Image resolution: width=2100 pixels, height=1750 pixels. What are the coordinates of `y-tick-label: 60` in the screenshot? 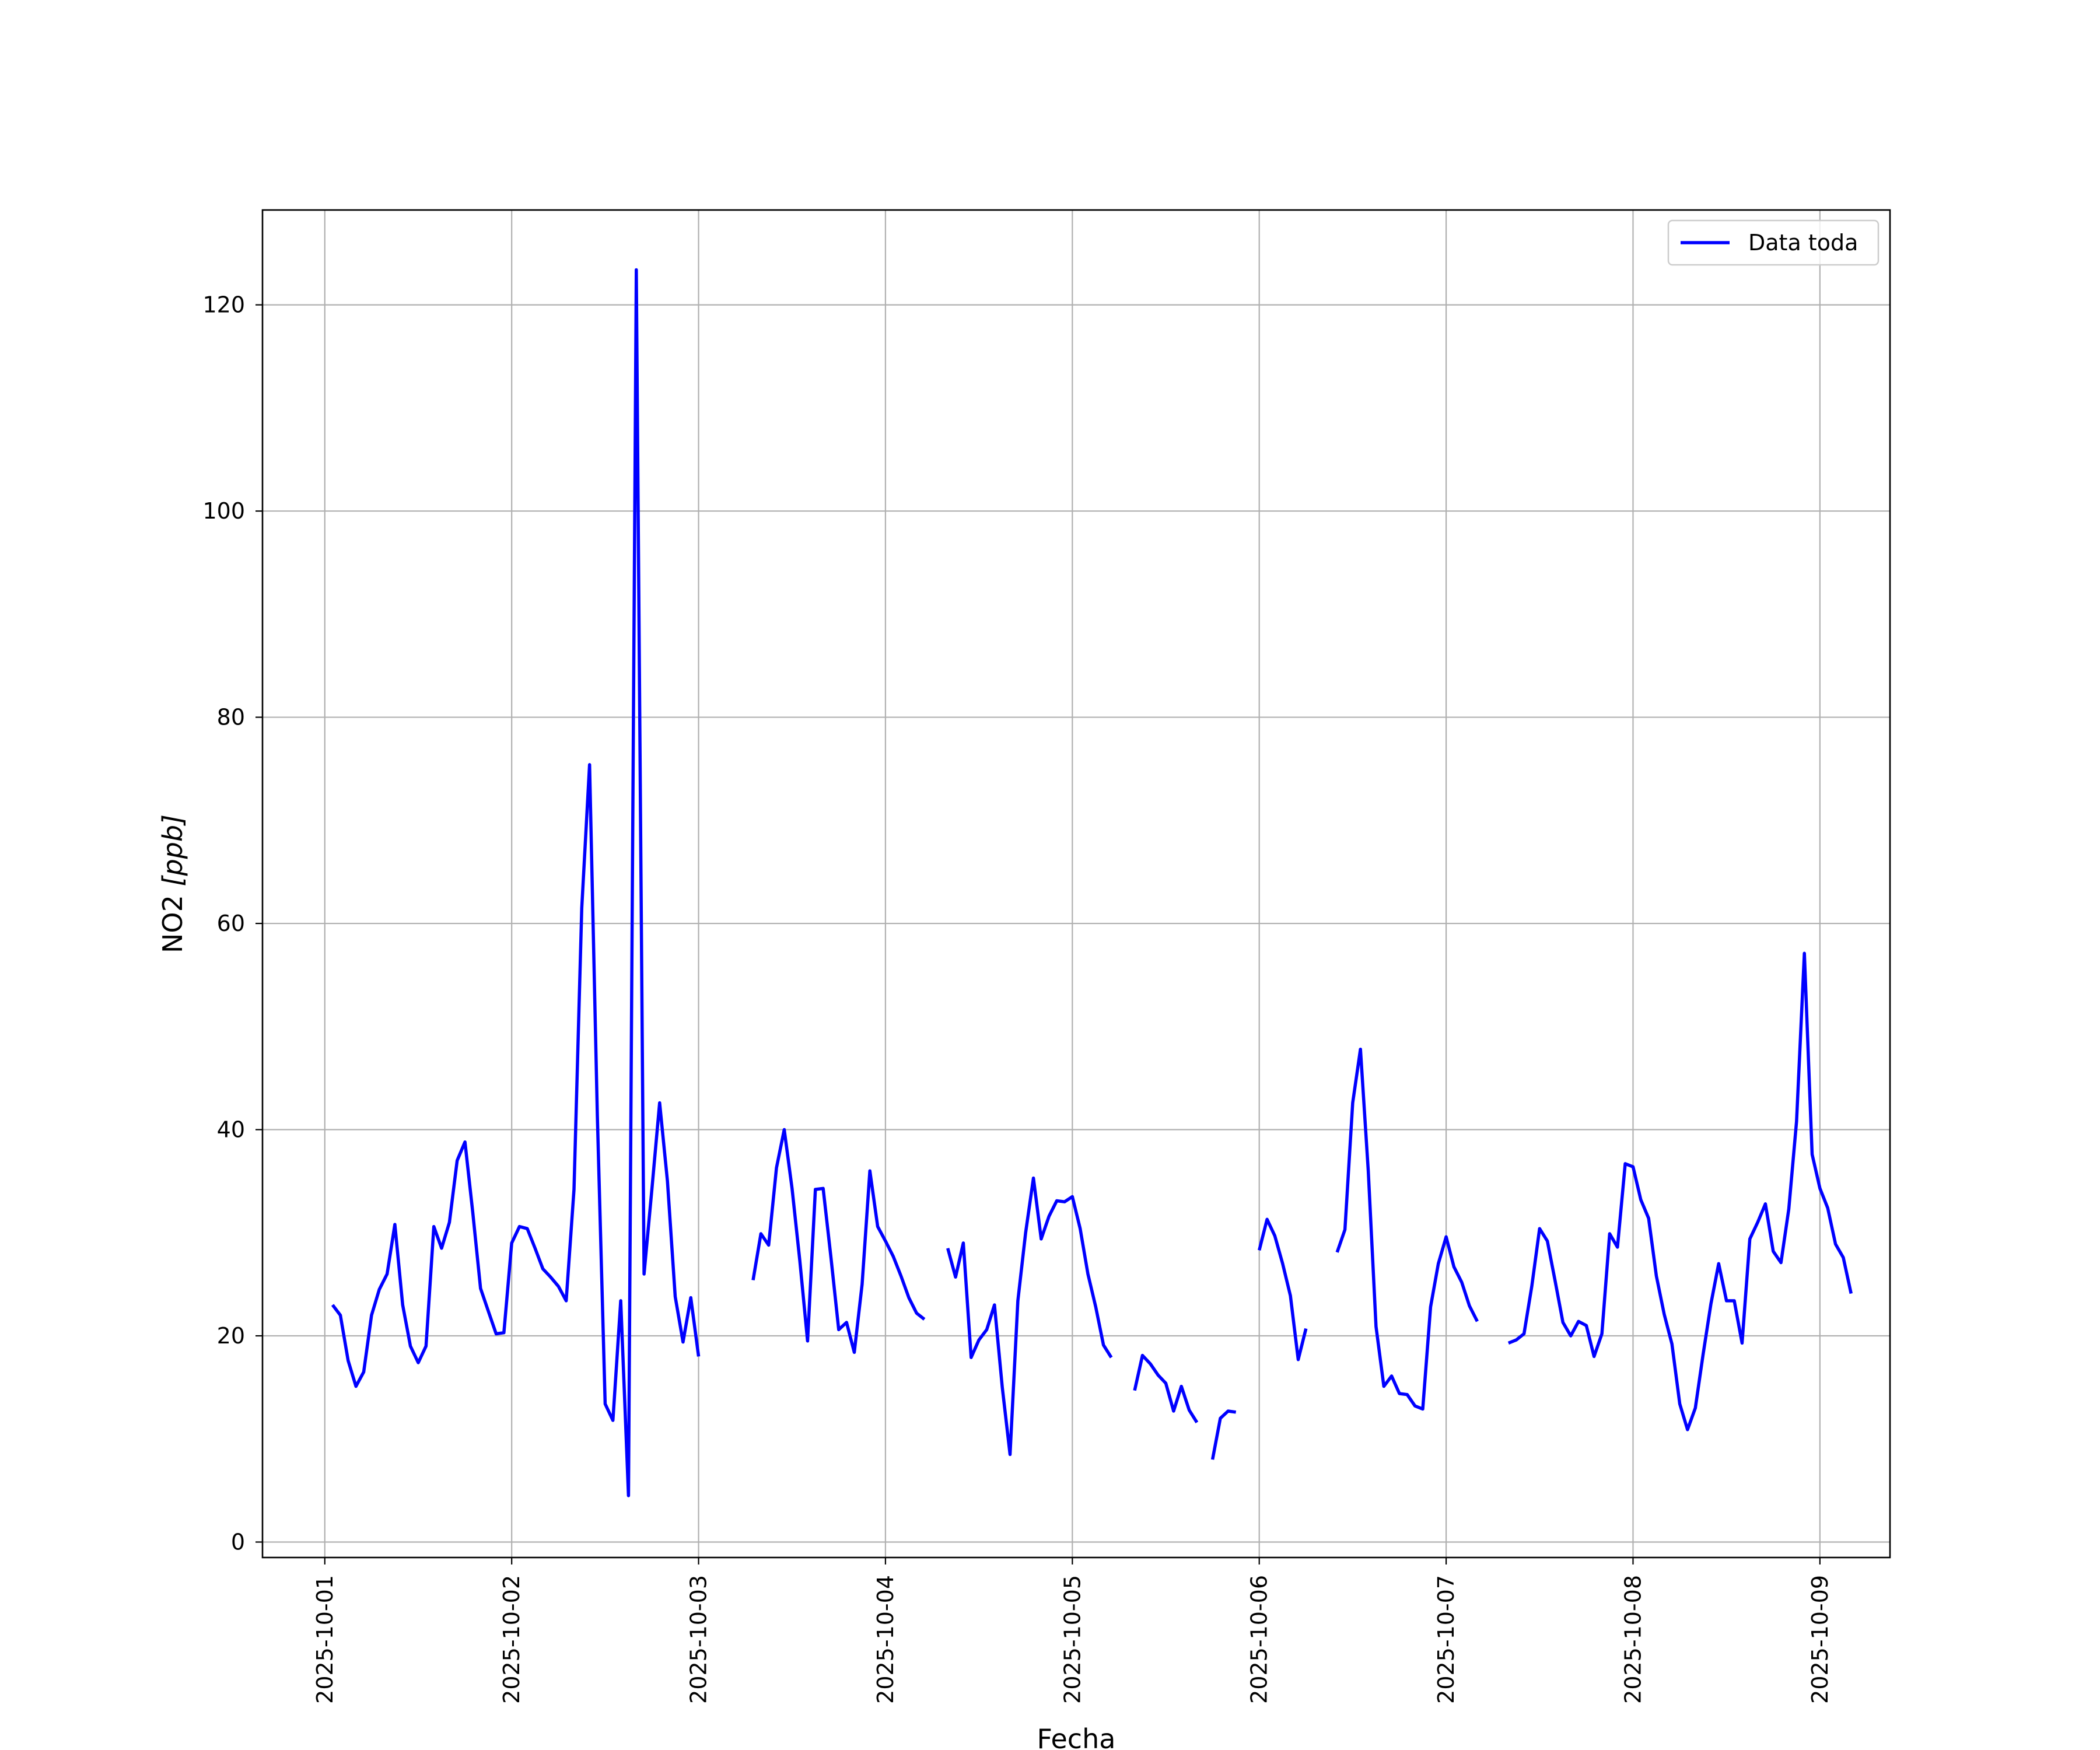 It's located at (231, 923).